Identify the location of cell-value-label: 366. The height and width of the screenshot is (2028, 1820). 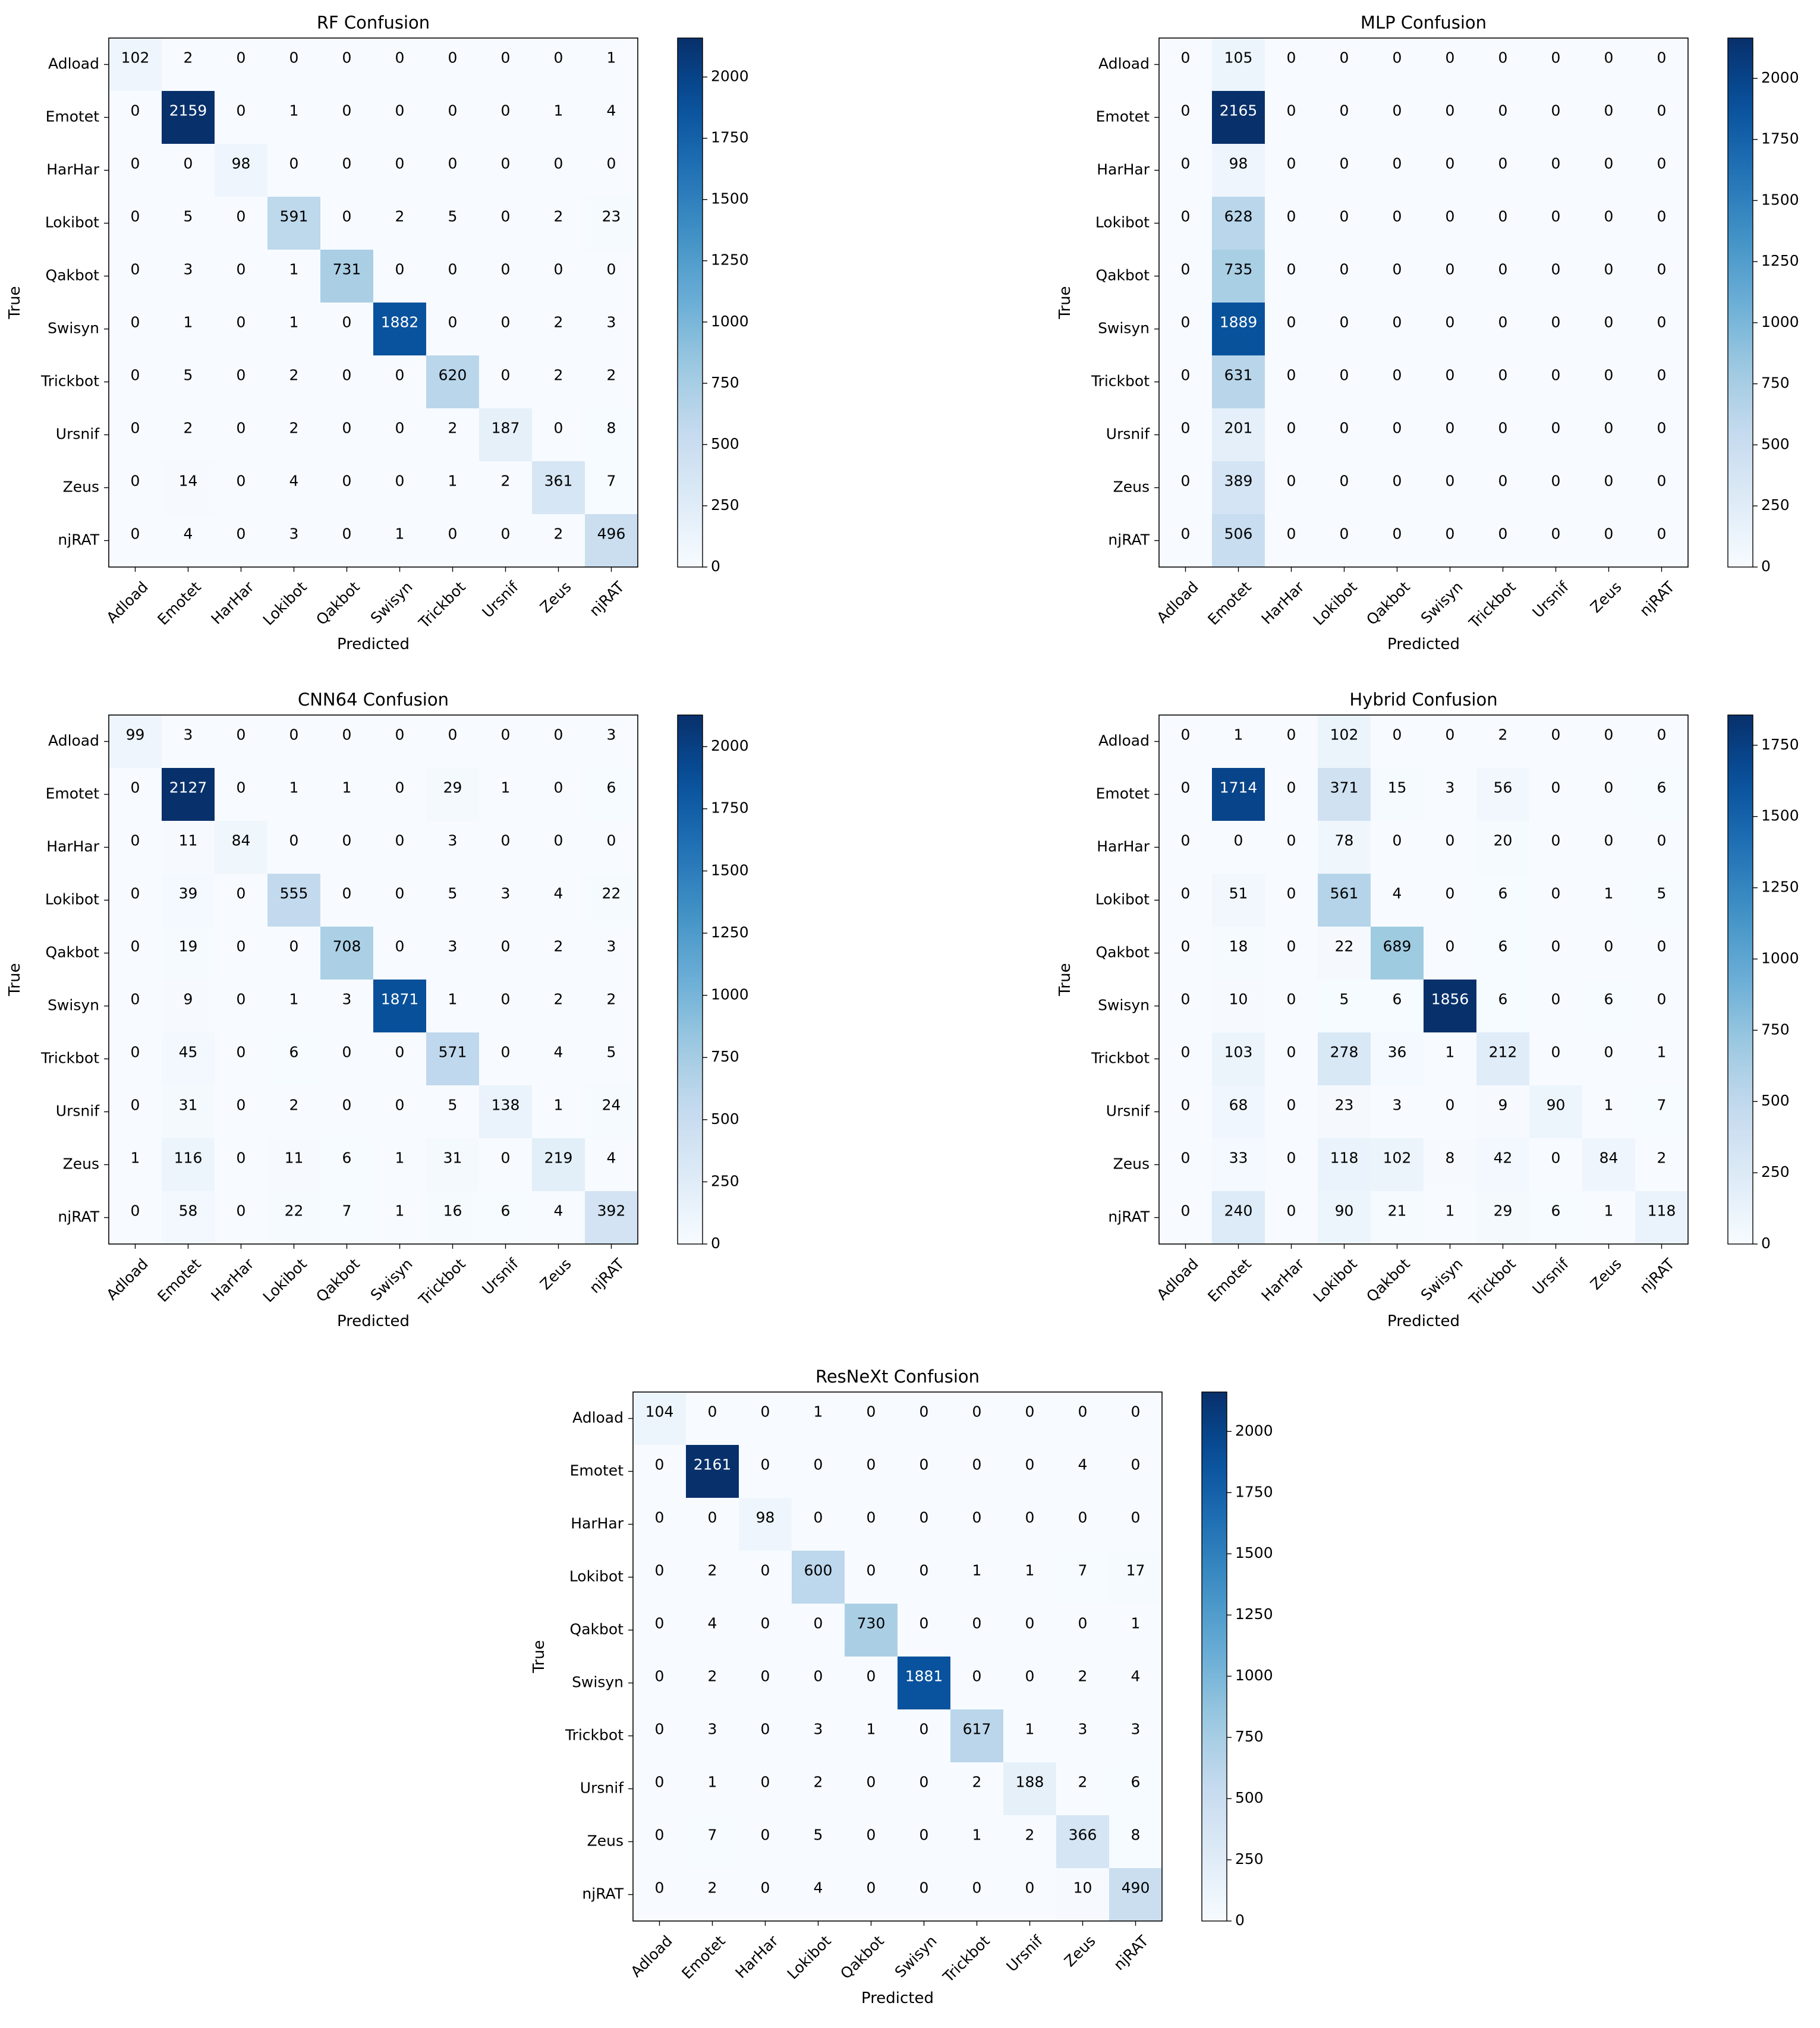
(1083, 1835).